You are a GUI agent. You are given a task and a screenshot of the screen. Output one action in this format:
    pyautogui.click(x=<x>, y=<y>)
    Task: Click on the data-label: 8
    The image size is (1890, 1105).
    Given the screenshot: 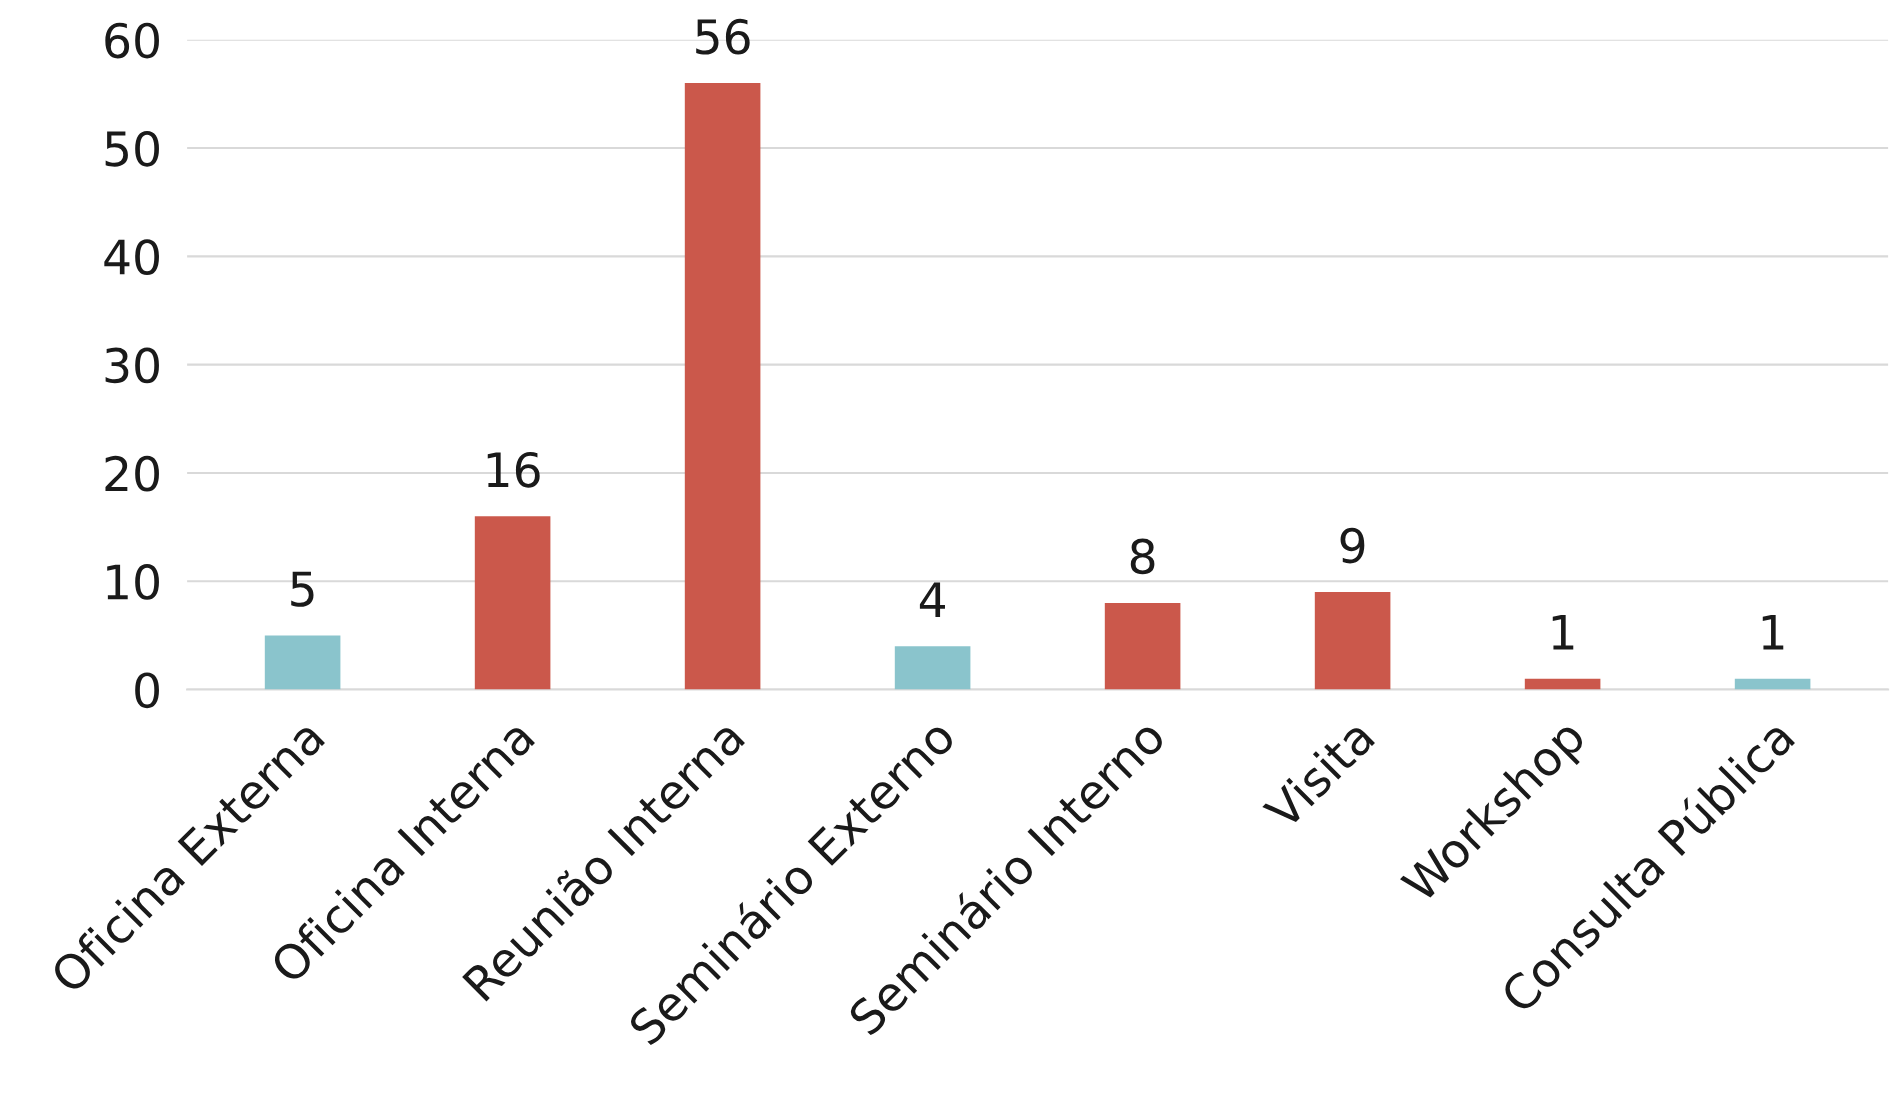 What is the action you would take?
    pyautogui.click(x=1142, y=556)
    